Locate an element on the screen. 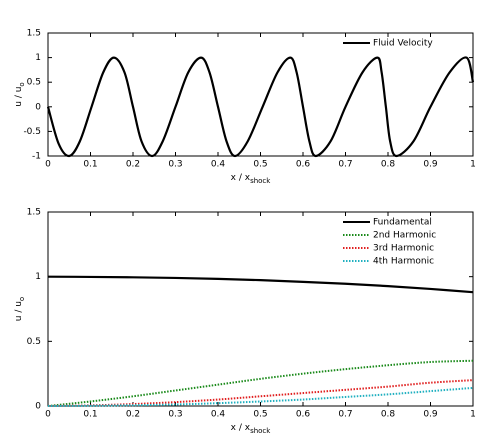 The height and width of the screenshot is (448, 500). y-tick-label: -1 is located at coordinates (36, 157).